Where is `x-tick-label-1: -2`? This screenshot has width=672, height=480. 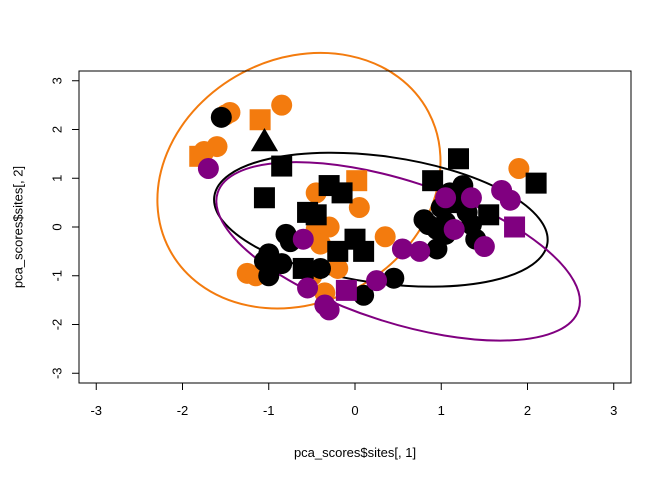 x-tick-label-1: -2 is located at coordinates (183, 410).